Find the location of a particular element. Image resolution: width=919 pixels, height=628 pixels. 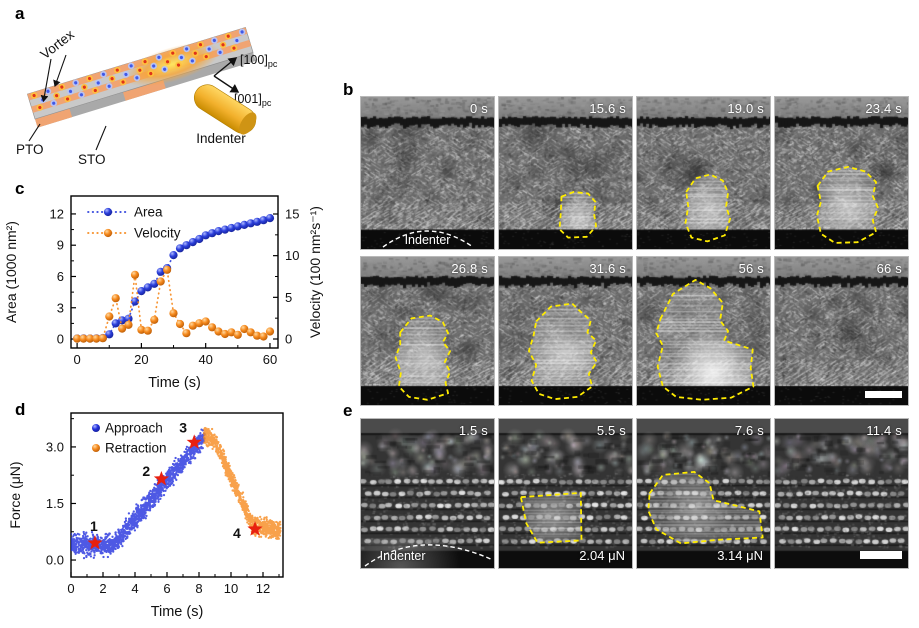

panel-e-frame-1: 5.5 s 2.04 μN is located at coordinates (565, 493).